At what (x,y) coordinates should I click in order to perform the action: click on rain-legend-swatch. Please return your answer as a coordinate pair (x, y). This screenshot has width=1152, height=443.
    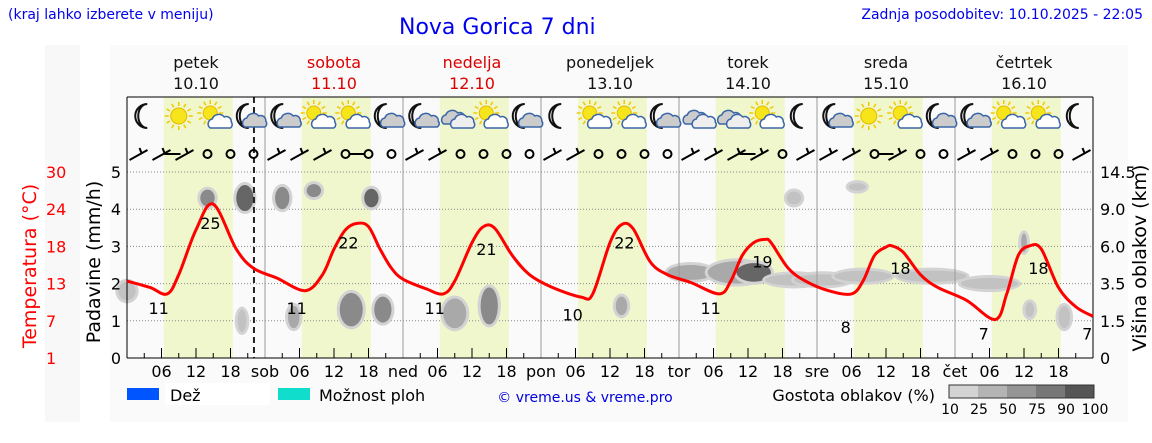
    Looking at the image, I should click on (143, 394).